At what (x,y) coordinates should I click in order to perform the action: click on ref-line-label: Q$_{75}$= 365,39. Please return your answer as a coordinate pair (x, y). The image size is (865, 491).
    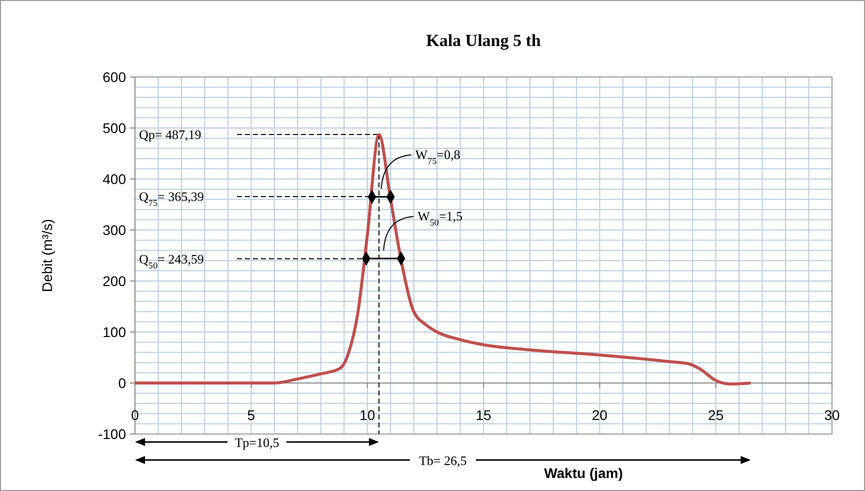
    Looking at the image, I should click on (171, 198).